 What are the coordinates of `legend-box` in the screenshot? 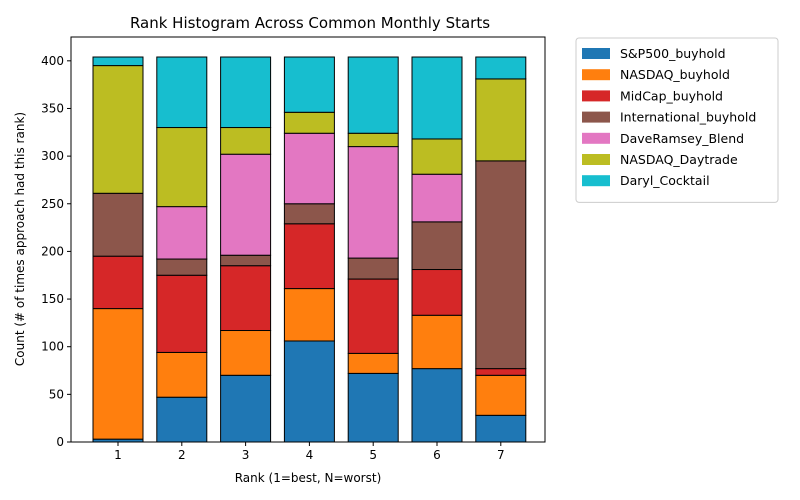 It's located at (677, 120).